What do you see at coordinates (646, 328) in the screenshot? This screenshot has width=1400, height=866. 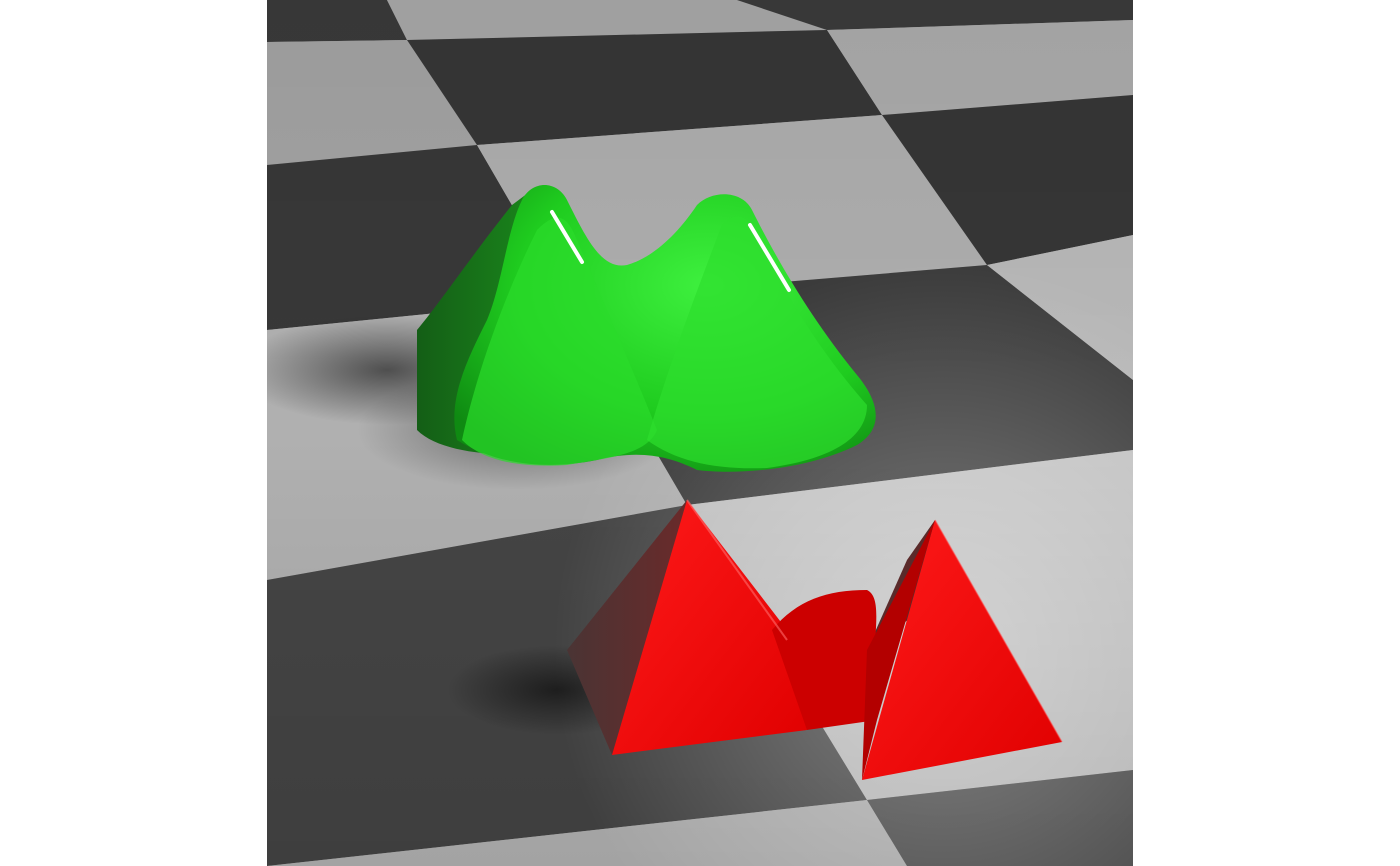 I see `green-twin-peak-object` at bounding box center [646, 328].